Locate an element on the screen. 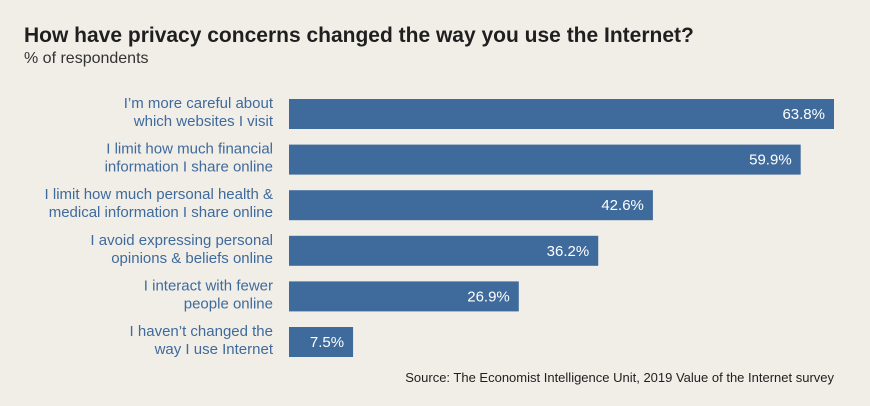  category-label-1-line-0: I limit how much financial is located at coordinates (189, 149).